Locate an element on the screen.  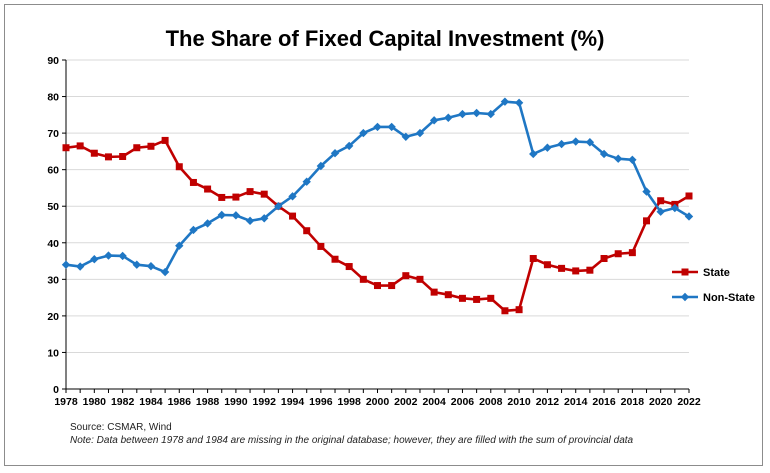
x-tick-label: 1986 is located at coordinates (180, 402).